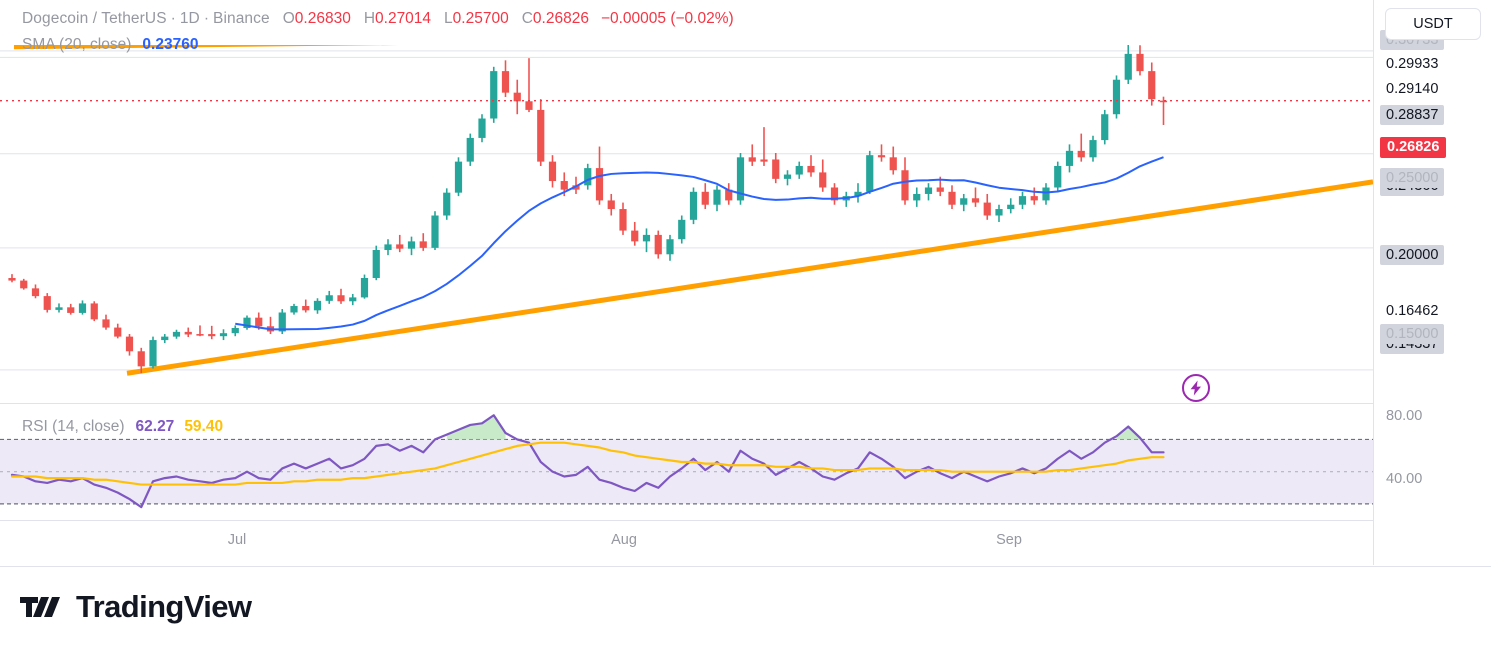 The height and width of the screenshot is (650, 1491). I want to click on footer: TradingView, so click(745, 608).